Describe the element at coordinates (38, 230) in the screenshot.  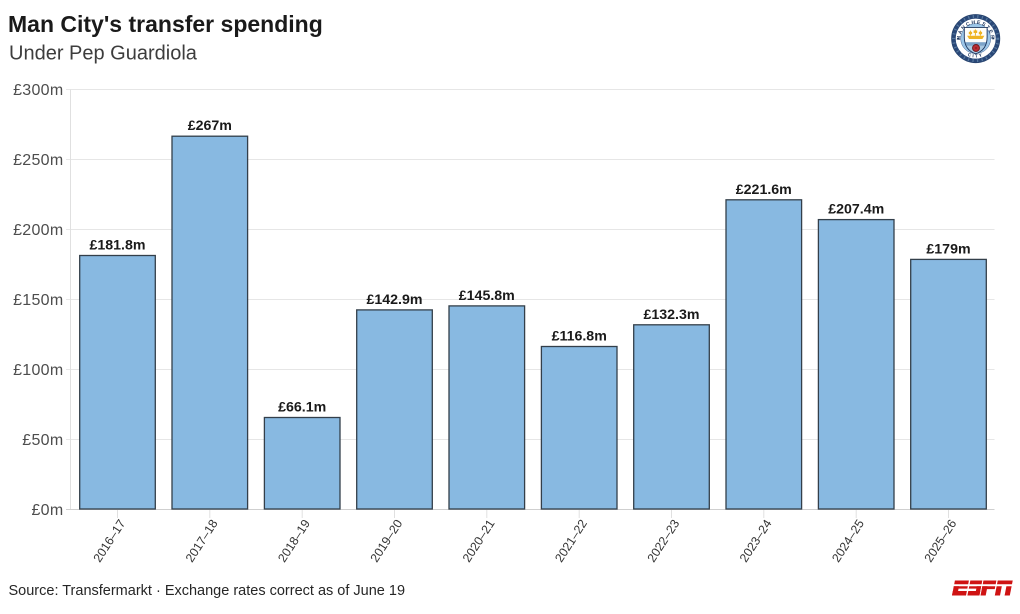
I see `svg-text: £200m` at that location.